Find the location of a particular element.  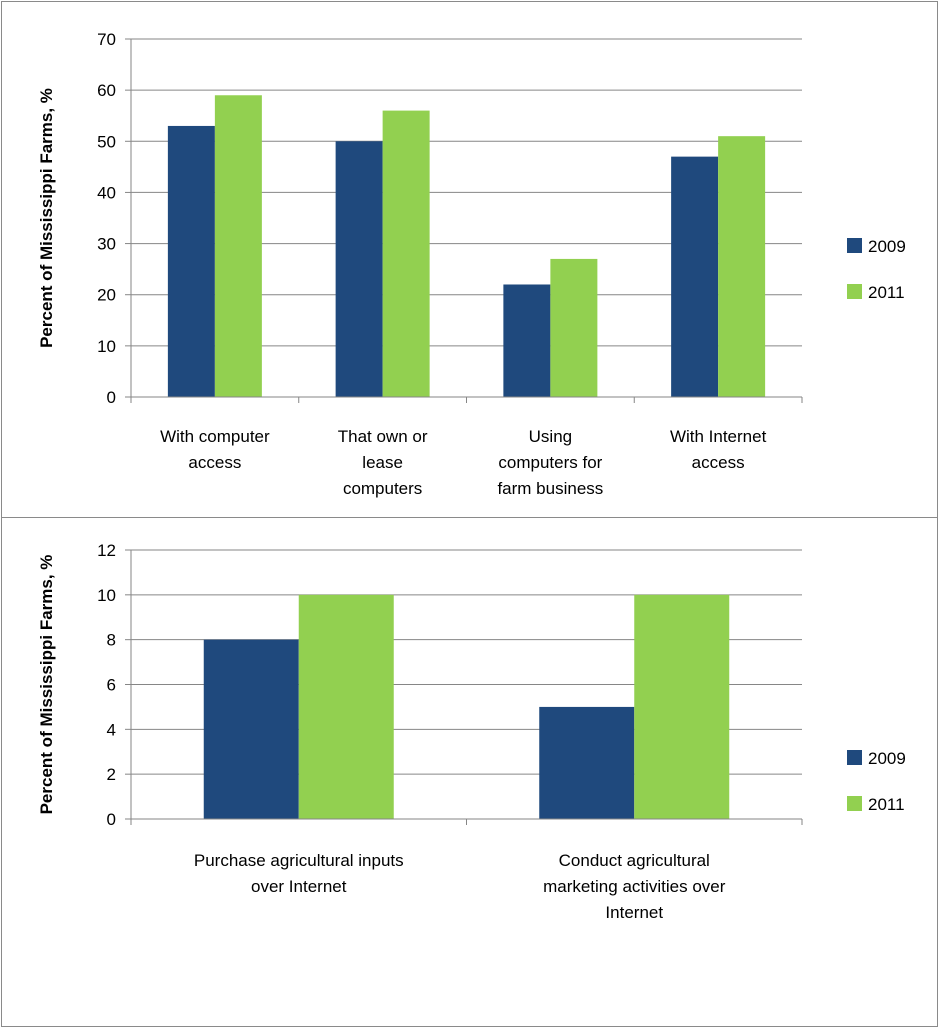

category-label: With computer is located at coordinates (215, 436).